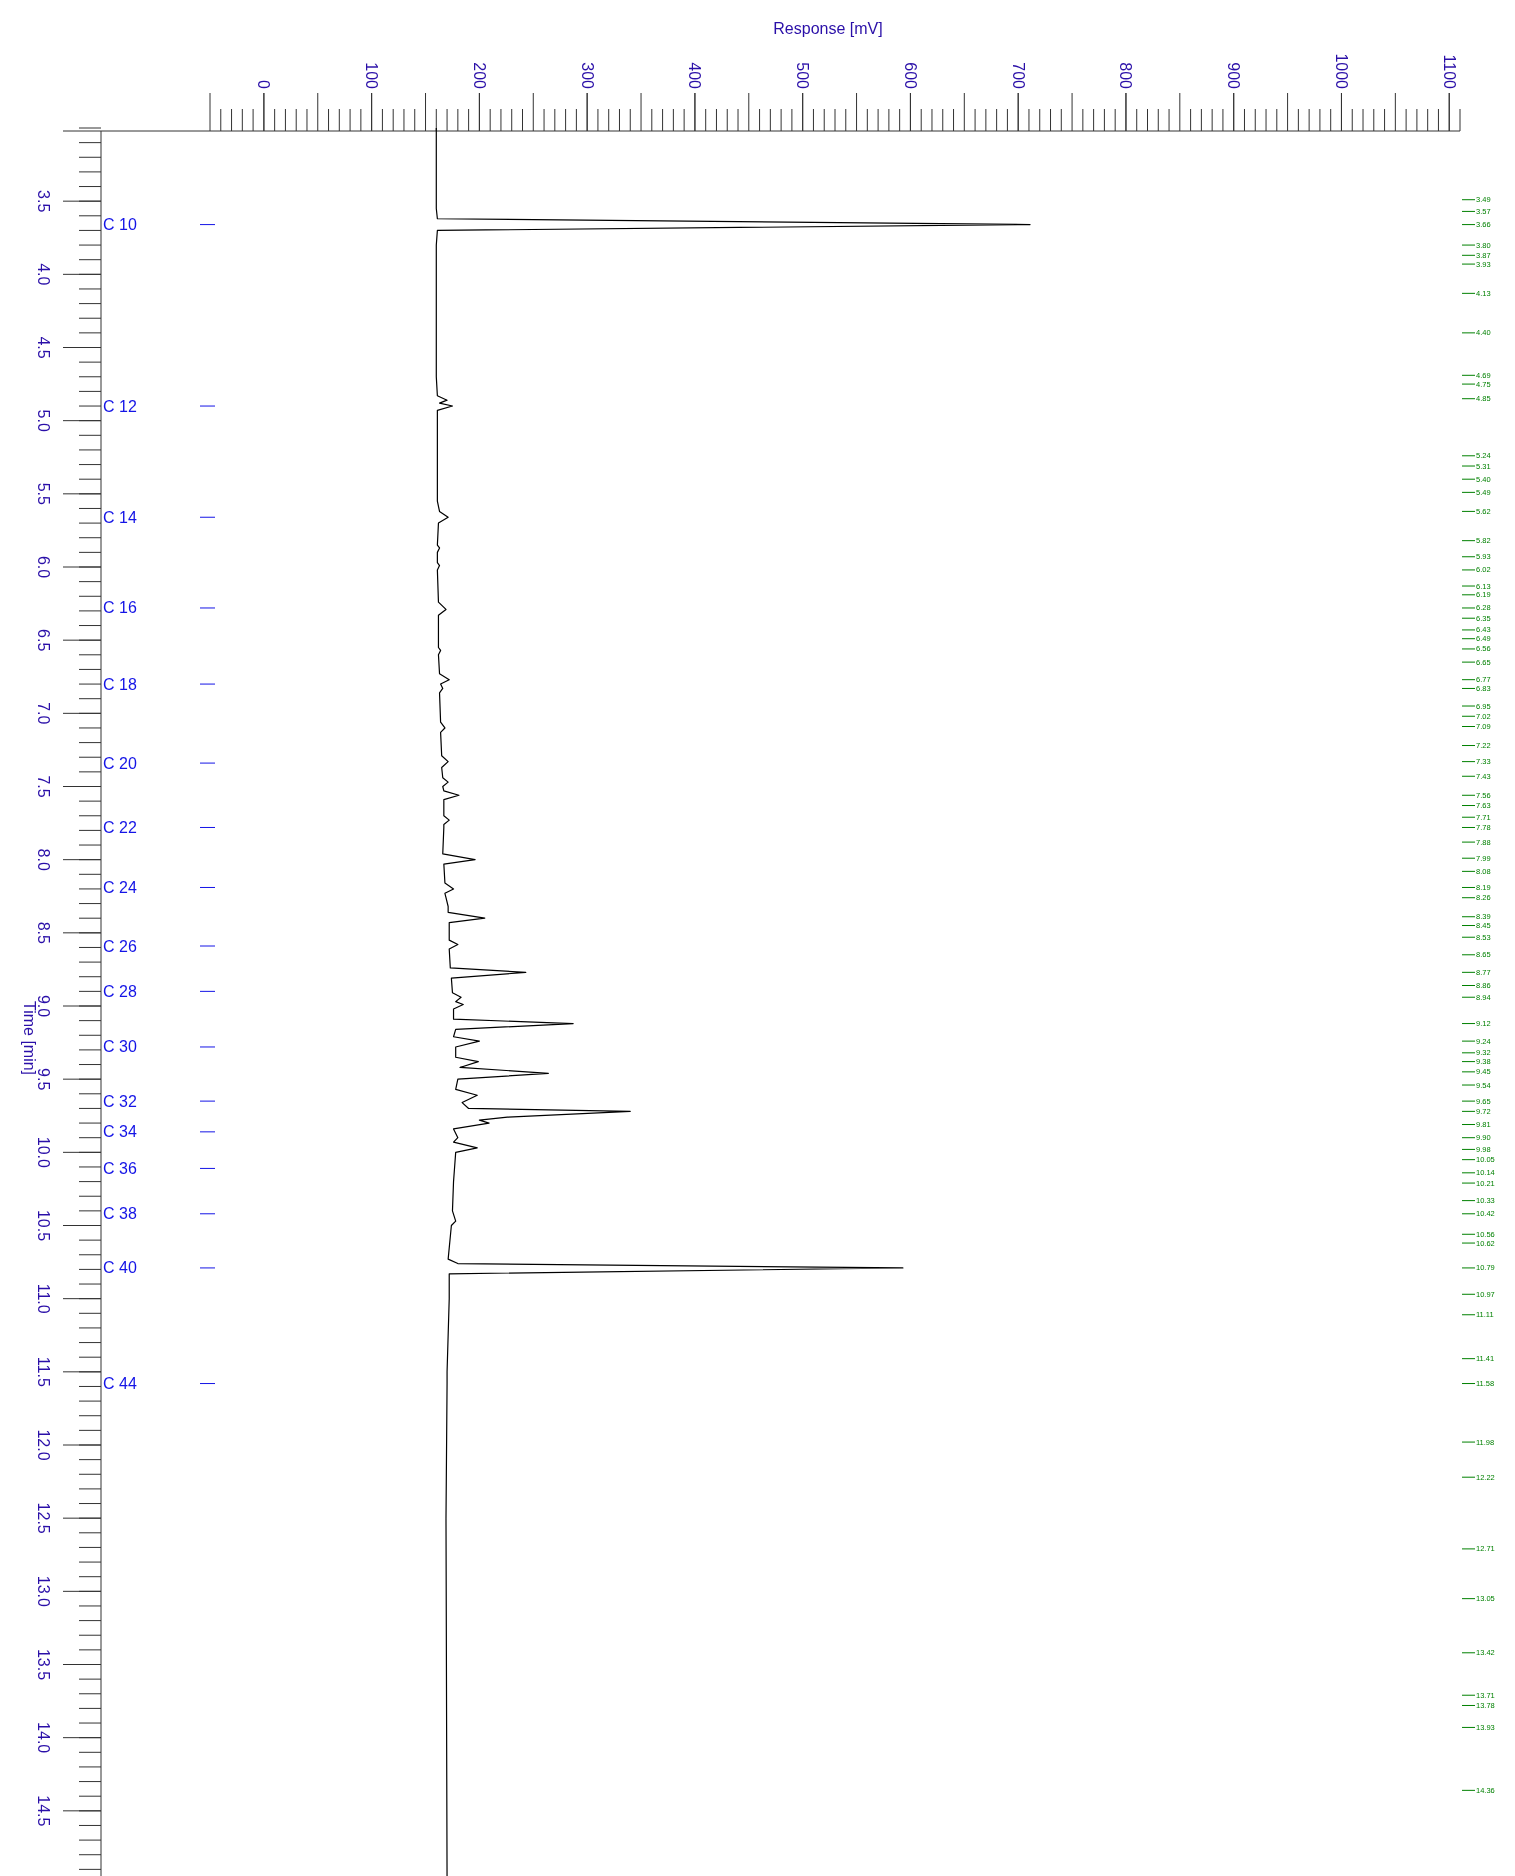 The image size is (1515, 1876). What do you see at coordinates (120, 1132) in the screenshot?
I see `ref-line-label: C 34` at bounding box center [120, 1132].